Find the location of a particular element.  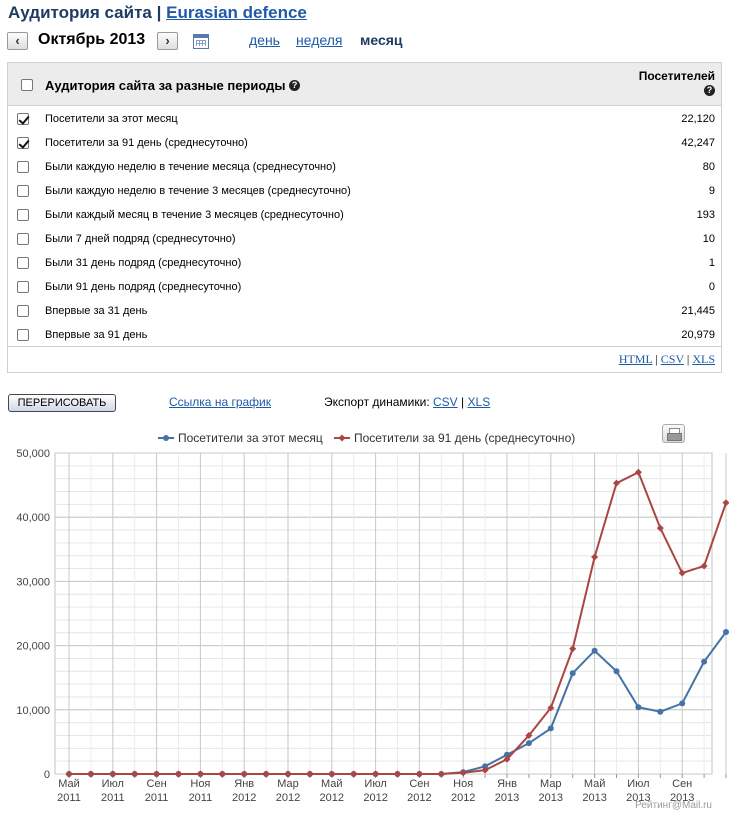

table-row: Впервые за 91 день 20,979 is located at coordinates (364, 335).